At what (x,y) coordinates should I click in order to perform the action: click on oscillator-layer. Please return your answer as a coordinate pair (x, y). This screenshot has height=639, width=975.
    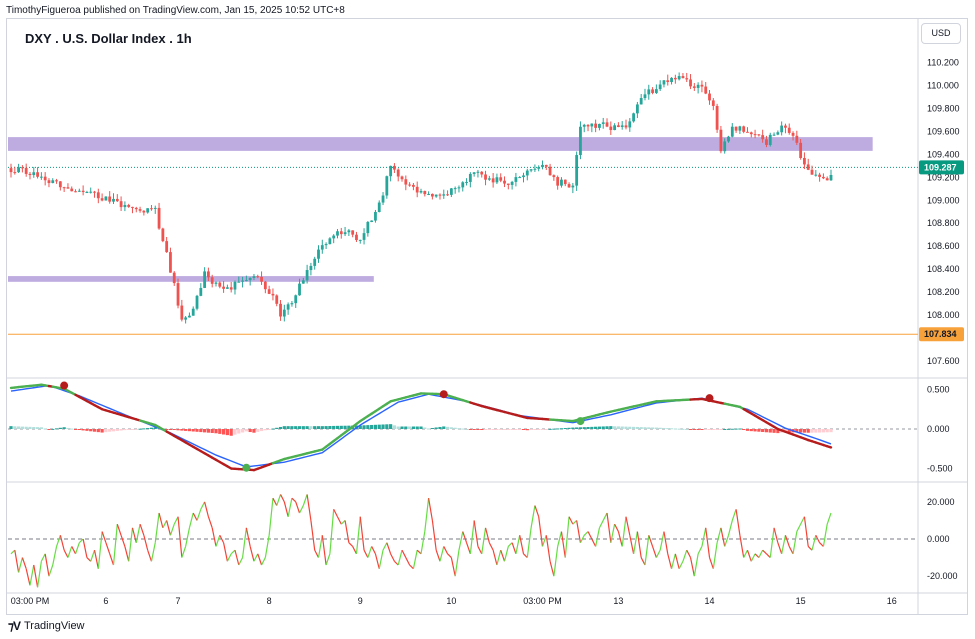
    Looking at the image, I should click on (463, 541).